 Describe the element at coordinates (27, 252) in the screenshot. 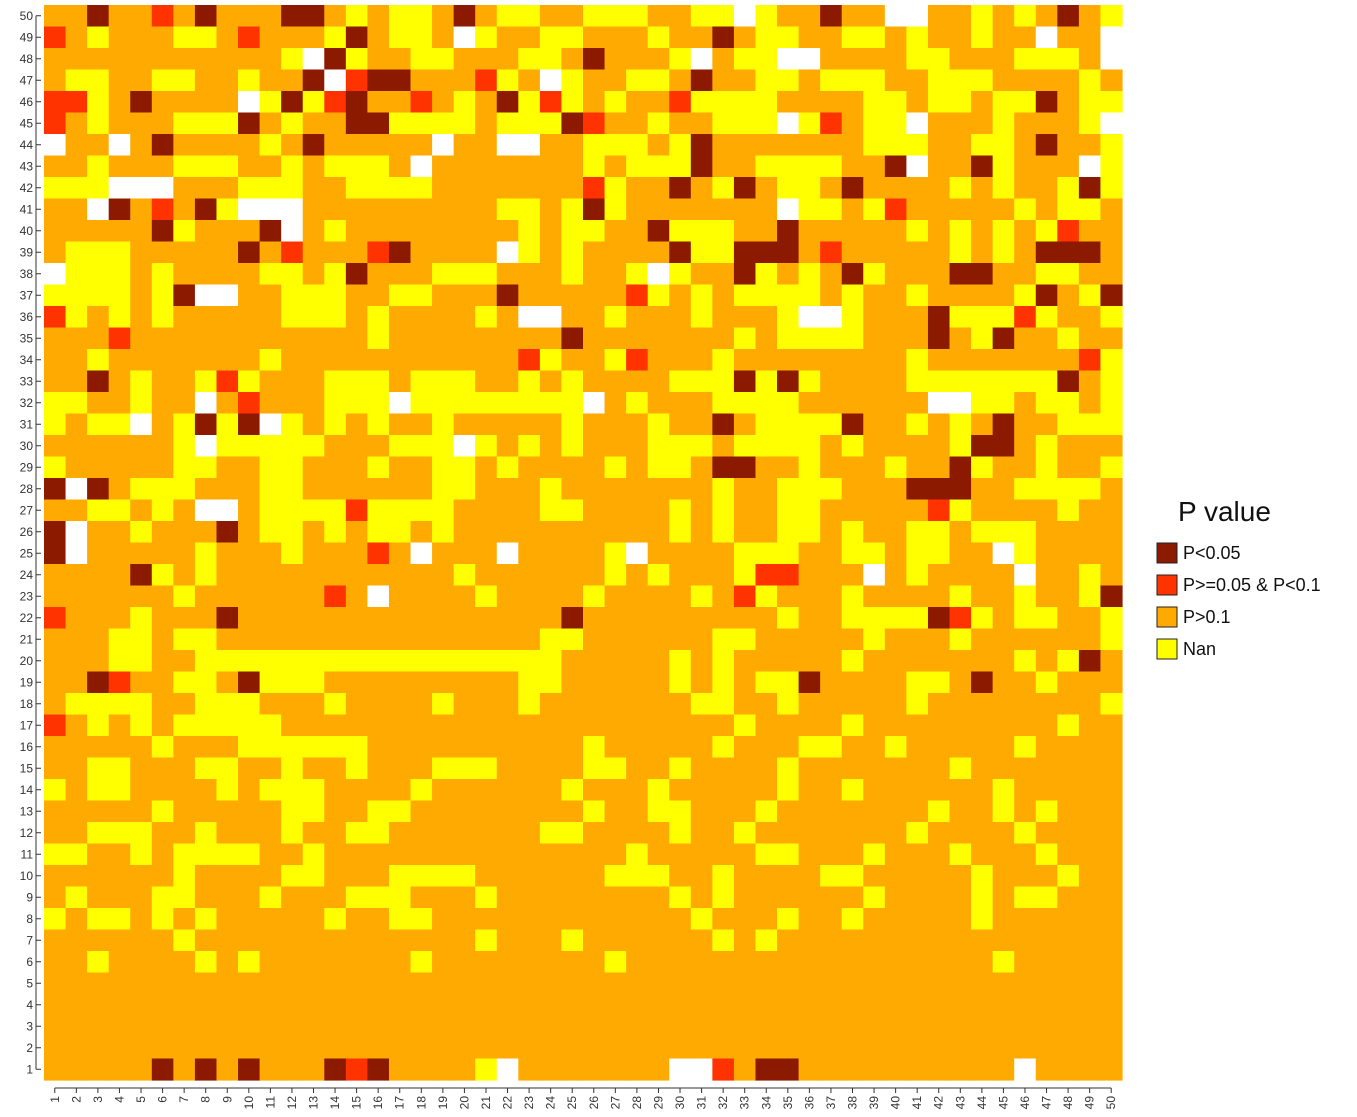

I see `y-tick-label: 39` at that location.